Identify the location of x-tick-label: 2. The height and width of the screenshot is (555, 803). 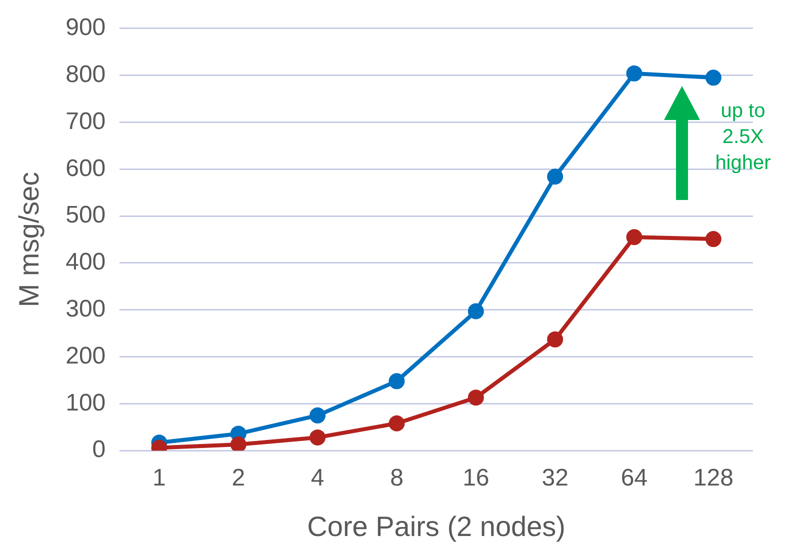
(239, 478).